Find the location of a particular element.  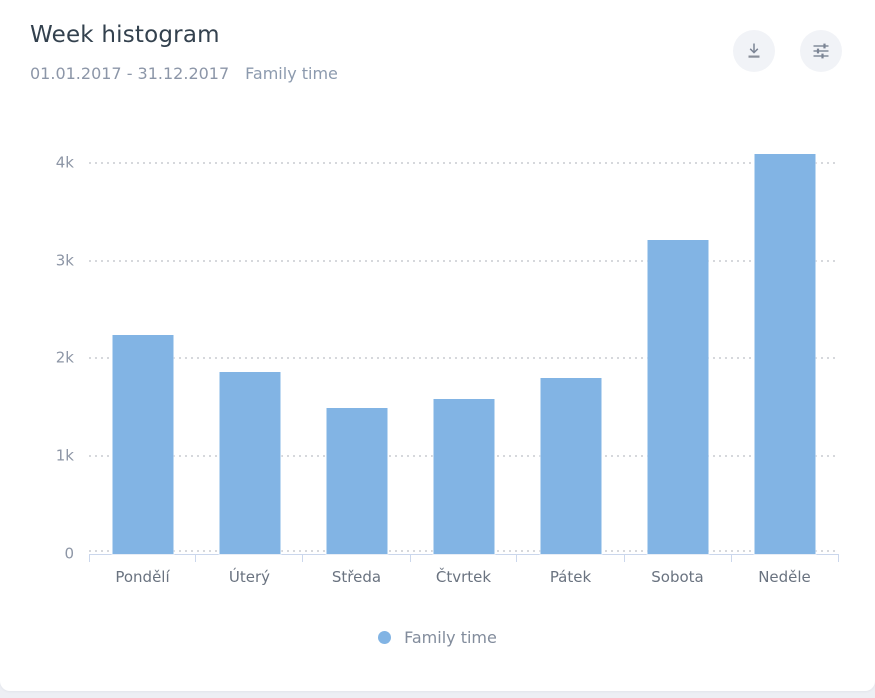

x-axis-label: Úterý is located at coordinates (249, 577).